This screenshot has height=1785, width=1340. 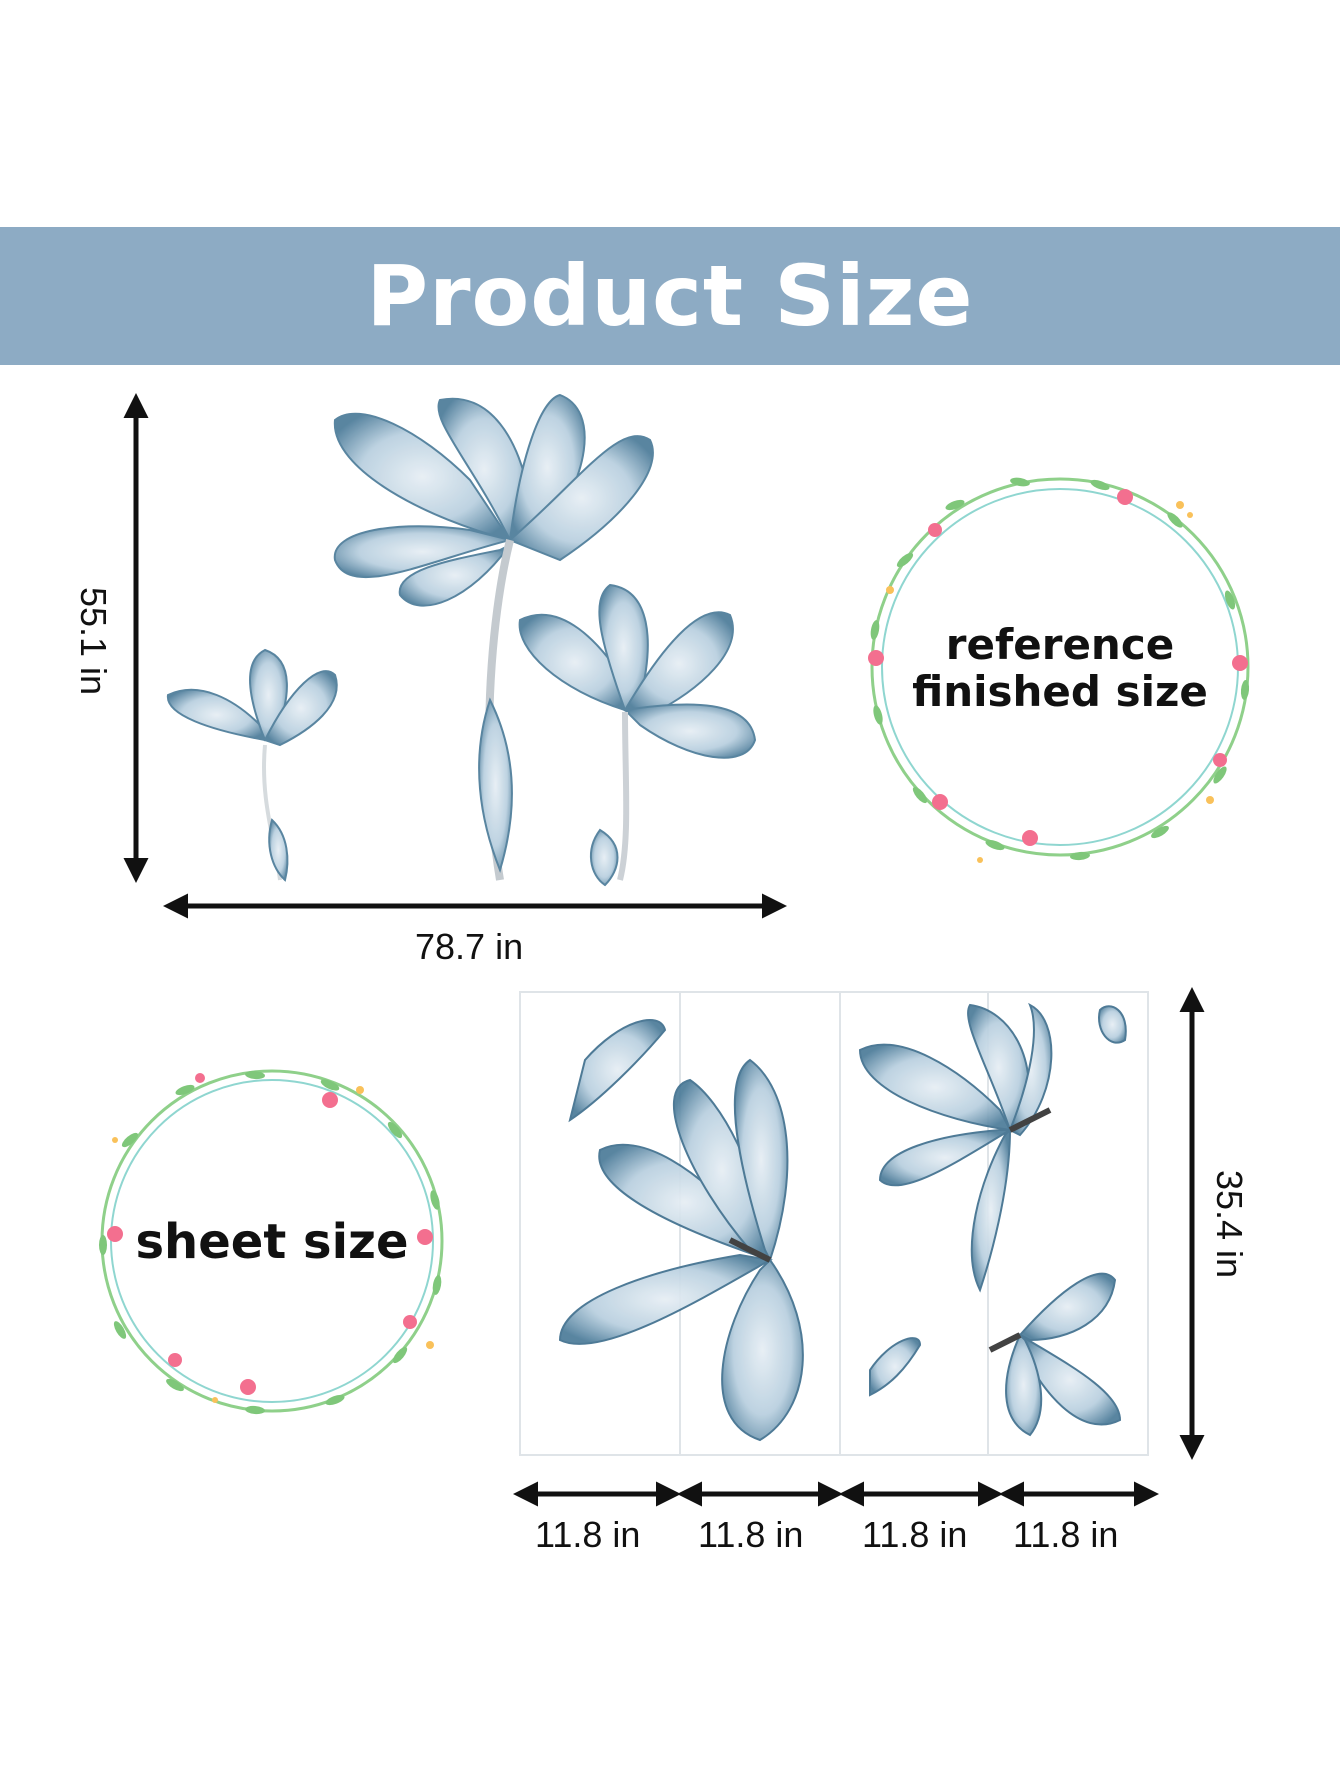 I want to click on sheet-flowers-image, so click(x=842, y=1222).